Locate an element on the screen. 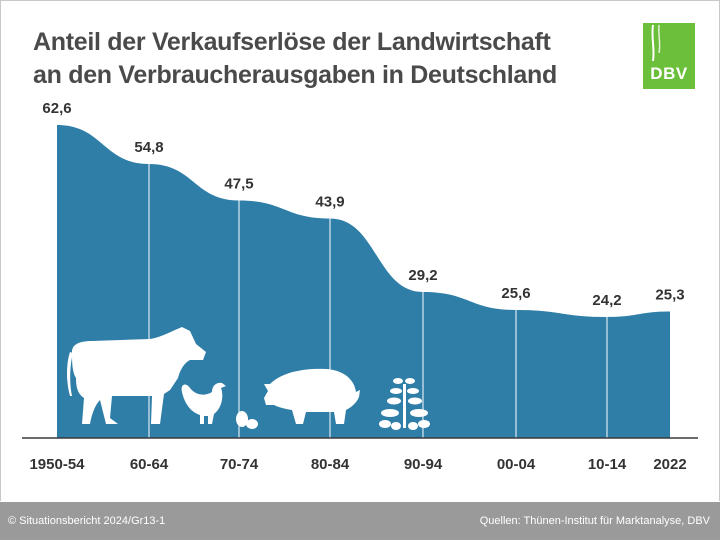 The image size is (720, 540). data-label: 29,2 is located at coordinates (422, 275).